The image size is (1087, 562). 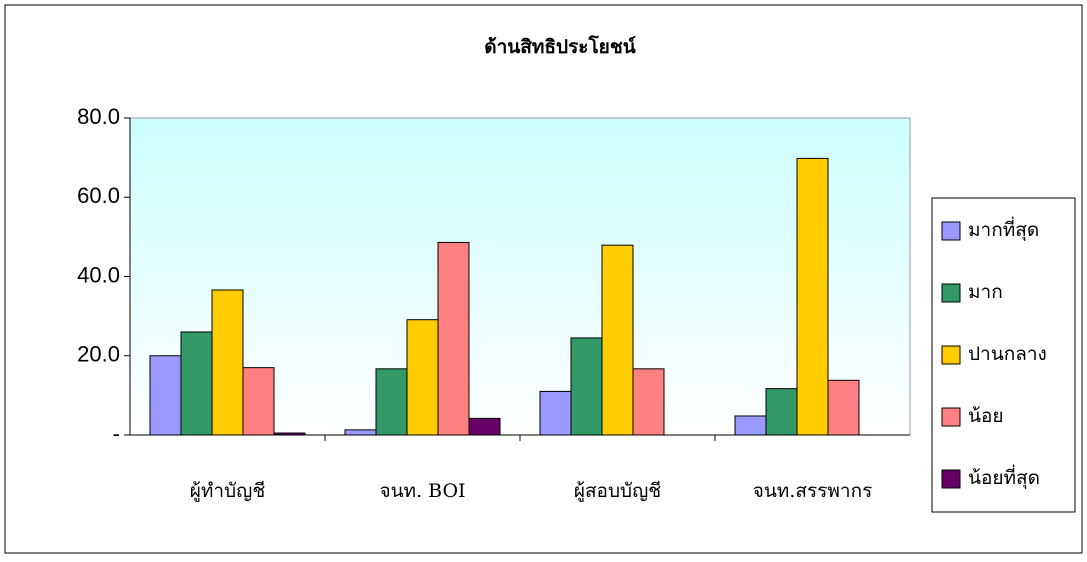 I want to click on legend-label: มากที่สุด, so click(x=1003, y=229).